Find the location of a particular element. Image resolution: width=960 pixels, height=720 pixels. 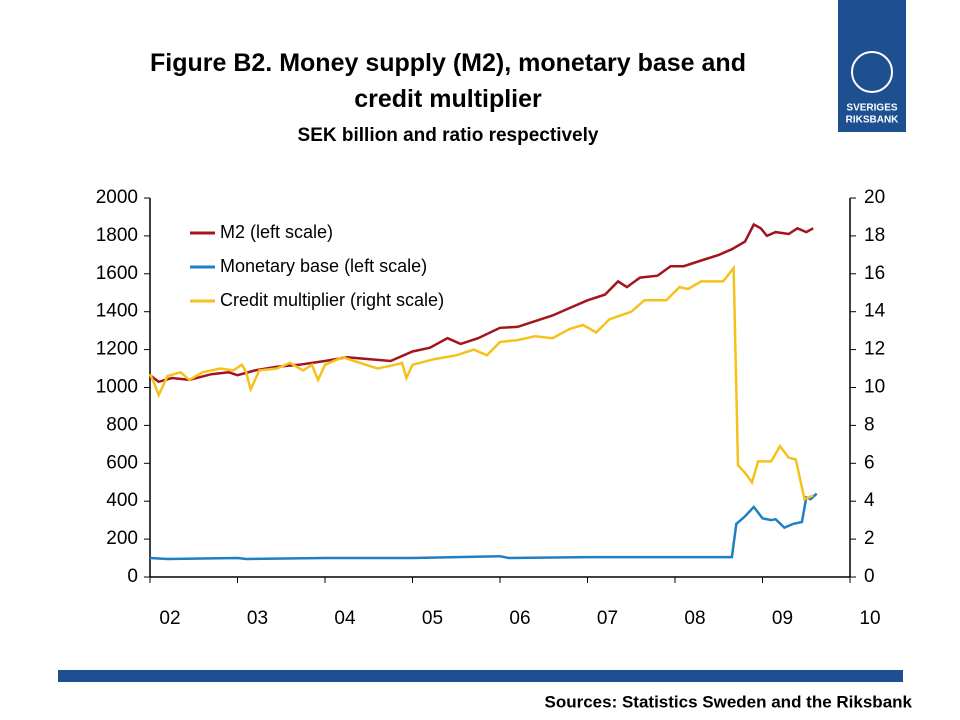

logo is located at coordinates (872, 66).